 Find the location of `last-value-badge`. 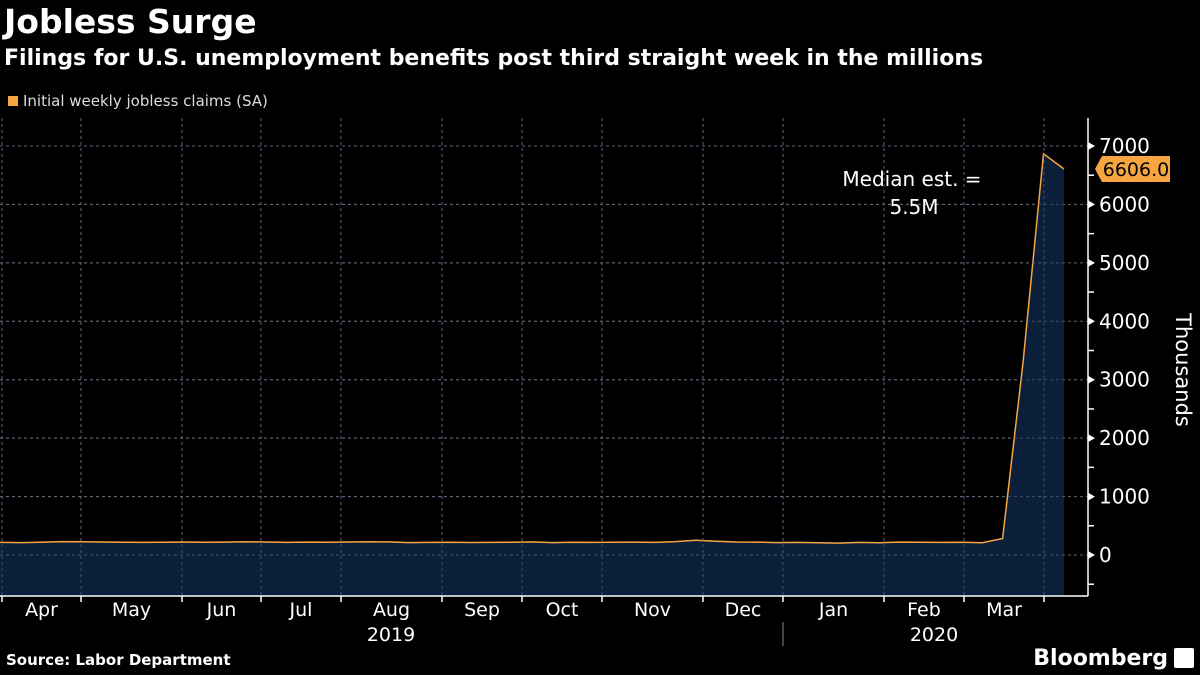

last-value-badge is located at coordinates (1132, 169).